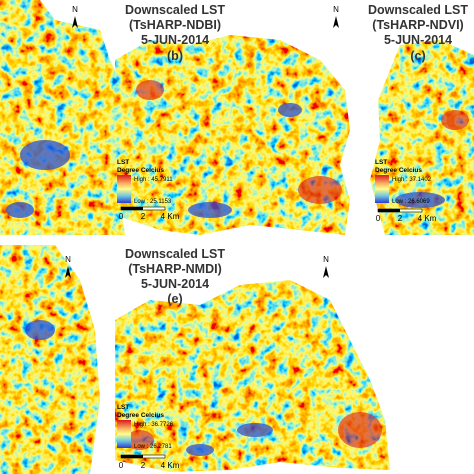 The height and width of the screenshot is (474, 474). Describe the element at coordinates (153, 202) in the screenshot. I see `legend-low: Low : 25.1153` at that location.